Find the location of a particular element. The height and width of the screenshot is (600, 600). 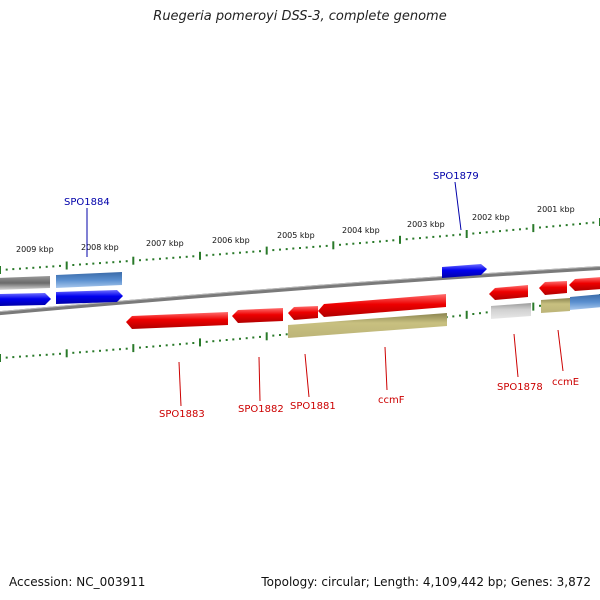

gene-feature-grey is located at coordinates (25, 283).